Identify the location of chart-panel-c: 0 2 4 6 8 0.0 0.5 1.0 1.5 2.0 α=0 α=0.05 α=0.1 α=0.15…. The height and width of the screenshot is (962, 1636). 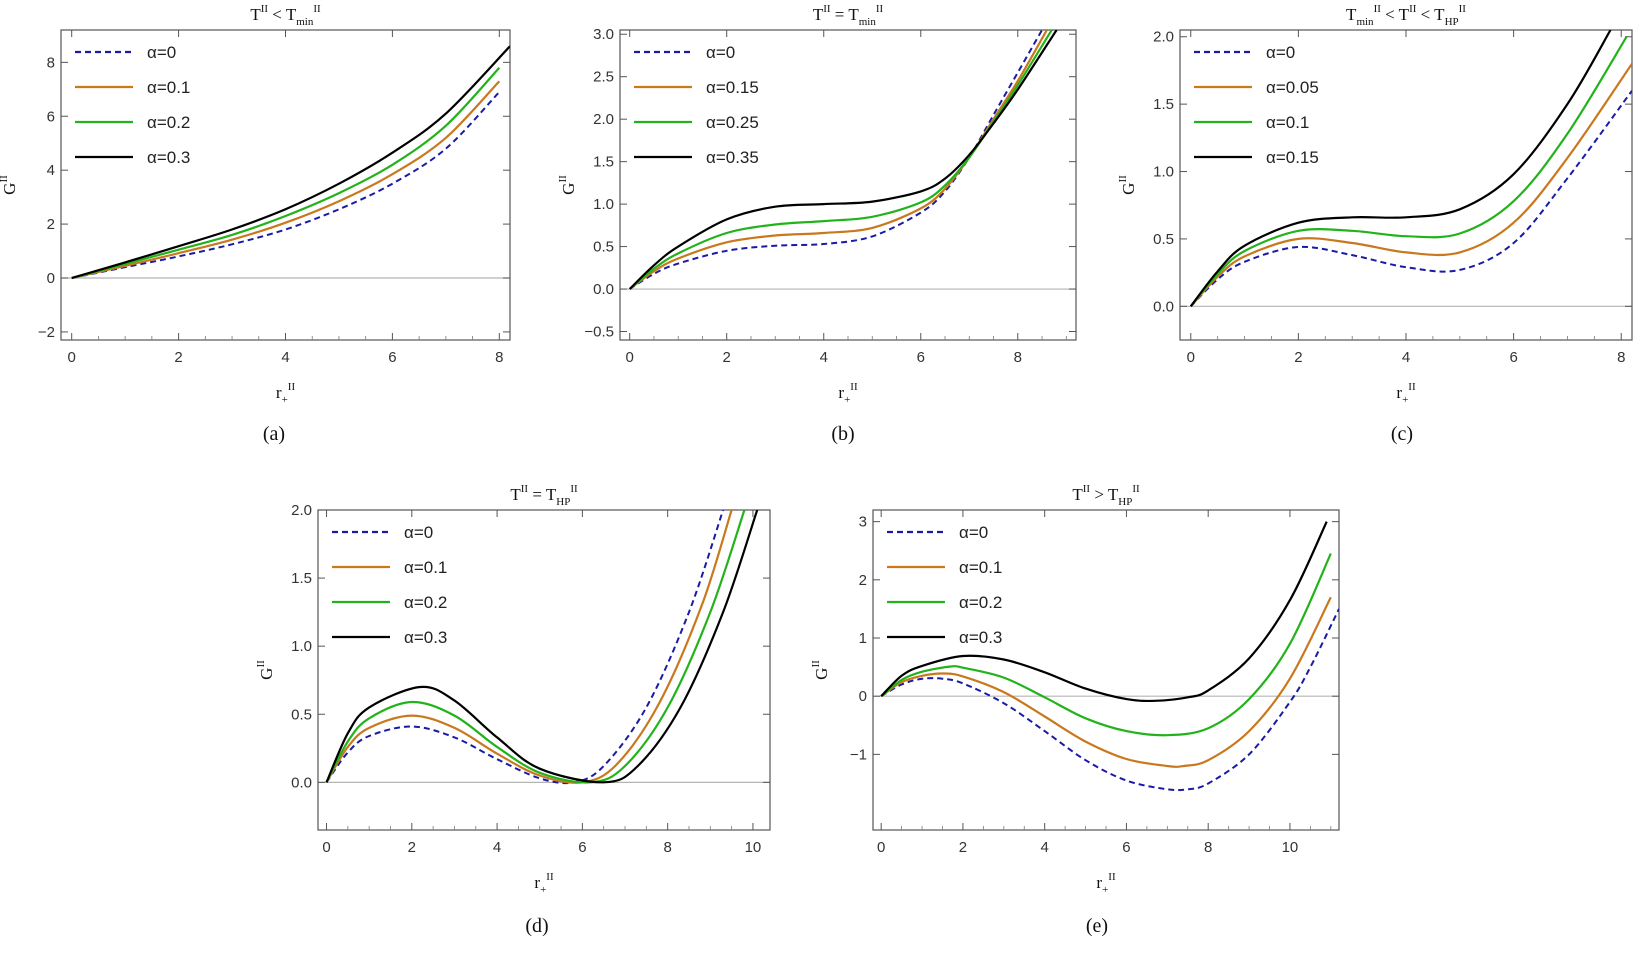
(1375, 224).